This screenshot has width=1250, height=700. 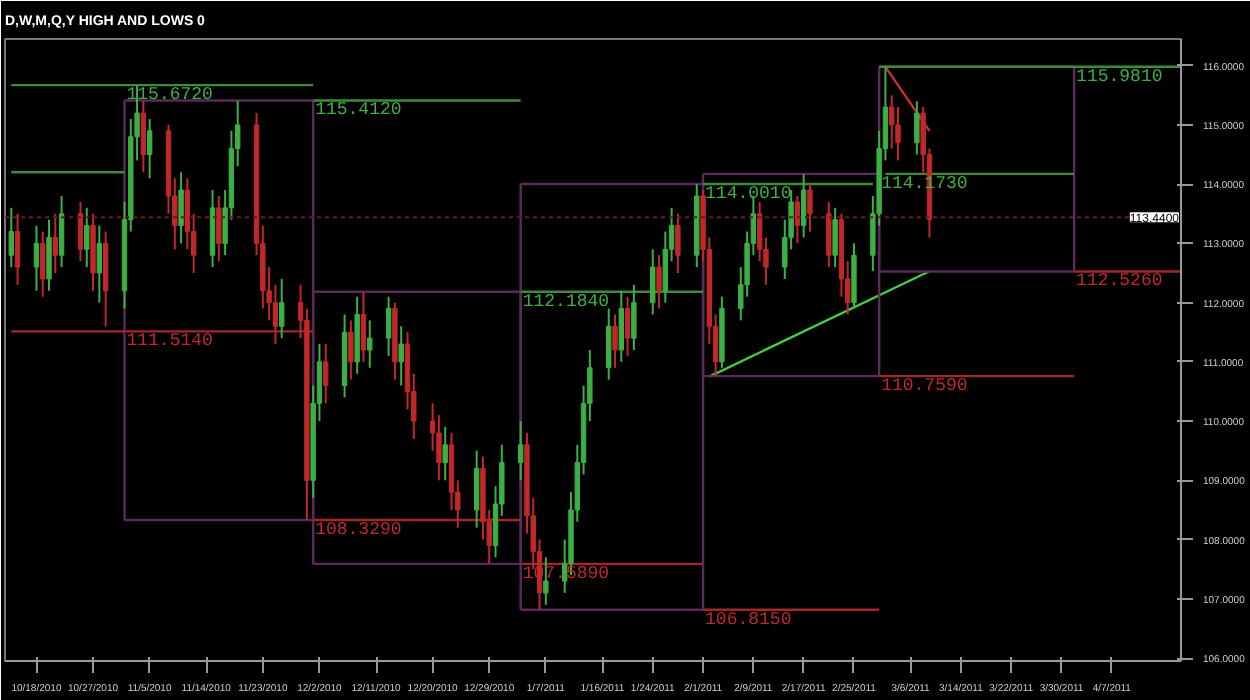 I want to click on annotation: 108.3290, so click(x=358, y=530).